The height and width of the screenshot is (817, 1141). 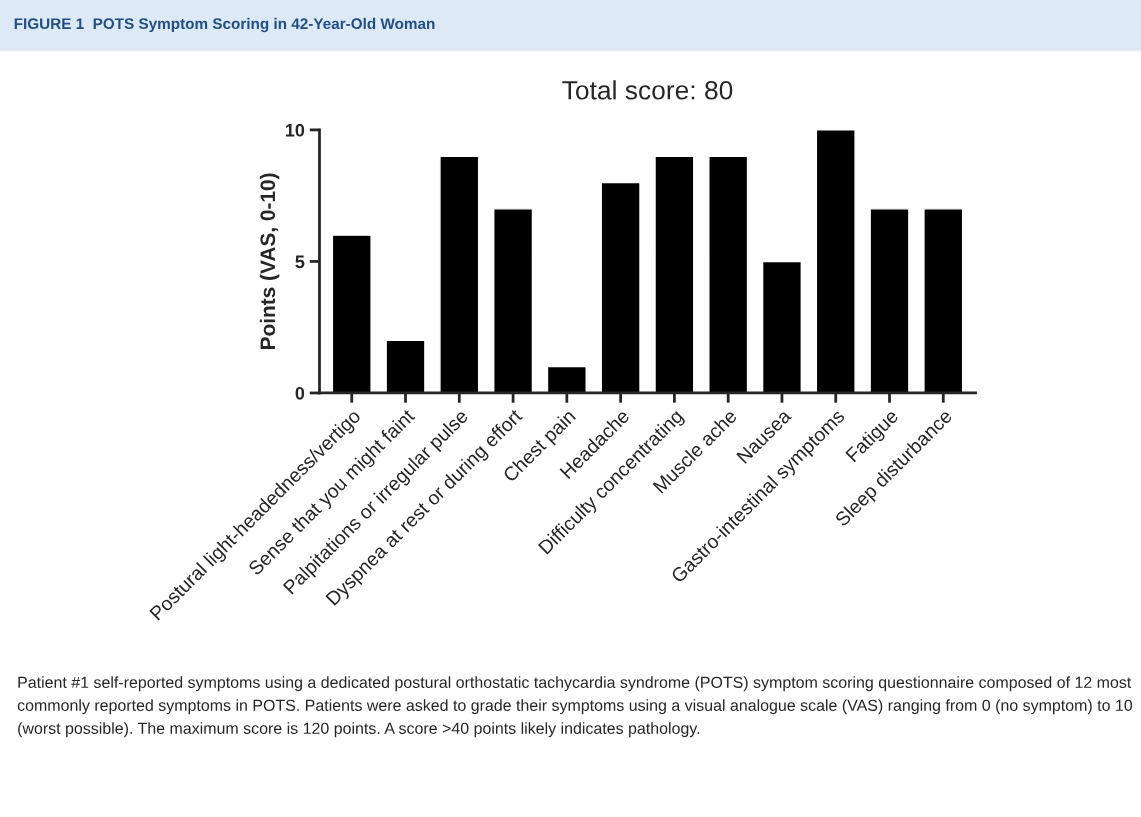 I want to click on chart-subtitle: Total score: 80, so click(x=647, y=90).